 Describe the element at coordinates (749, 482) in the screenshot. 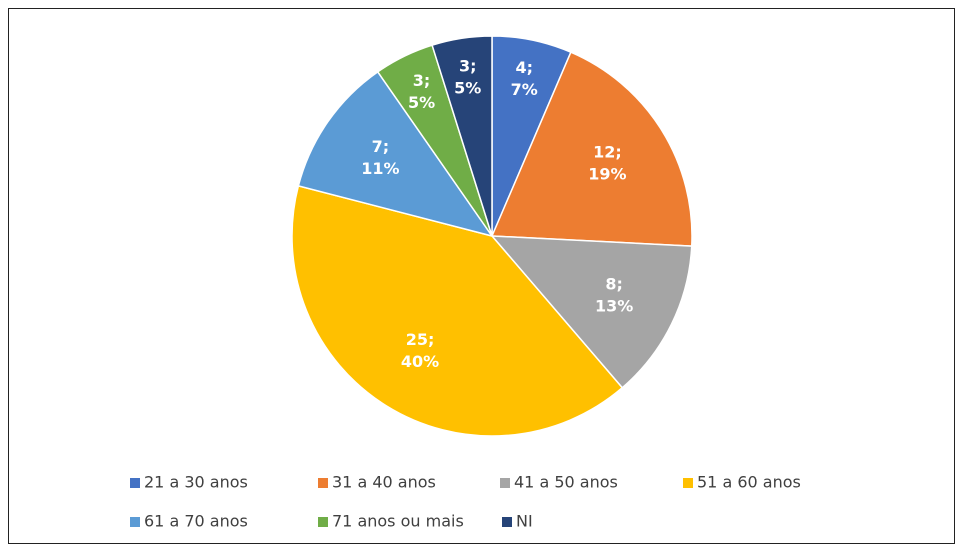

I see `legend-label: 51 a 60 anos` at that location.